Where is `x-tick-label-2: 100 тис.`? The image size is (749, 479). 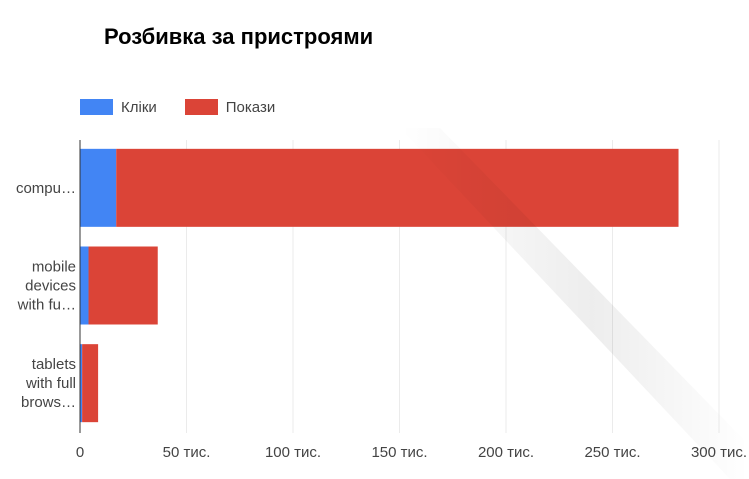
x-tick-label-2: 100 тис. is located at coordinates (293, 452).